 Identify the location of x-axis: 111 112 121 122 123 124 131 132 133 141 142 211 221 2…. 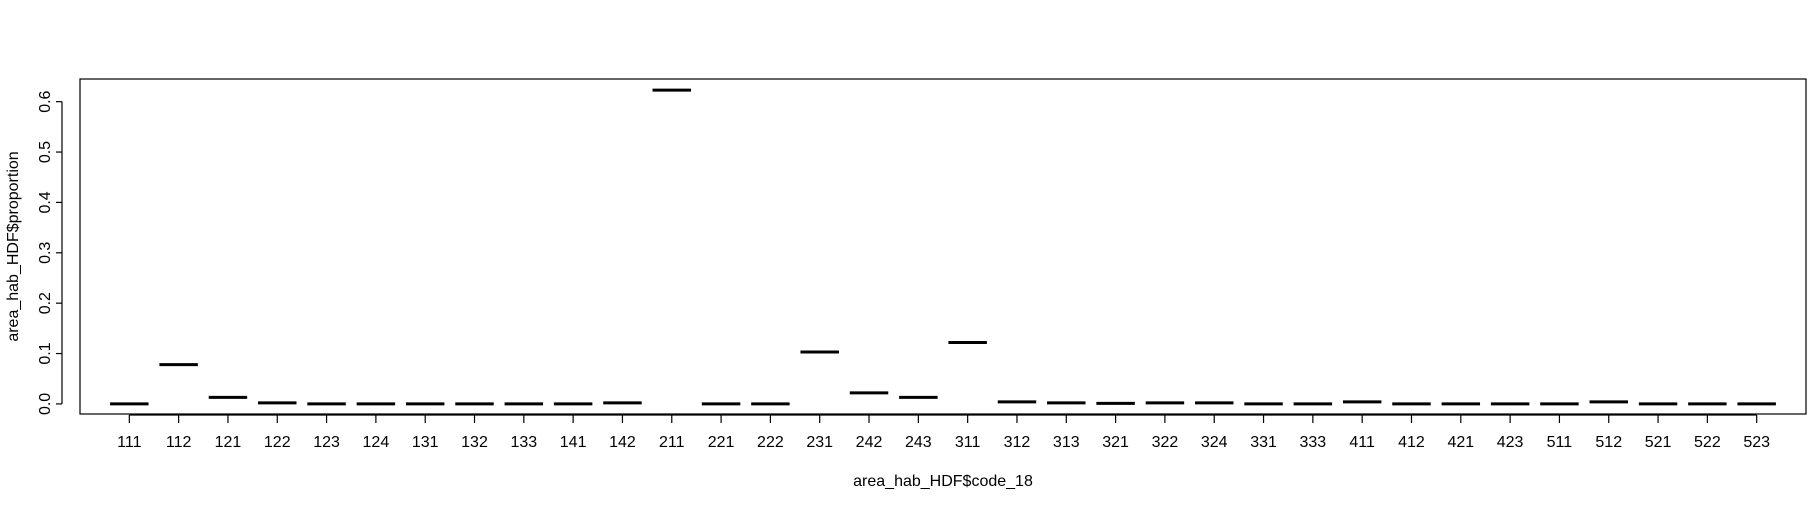
(943, 432).